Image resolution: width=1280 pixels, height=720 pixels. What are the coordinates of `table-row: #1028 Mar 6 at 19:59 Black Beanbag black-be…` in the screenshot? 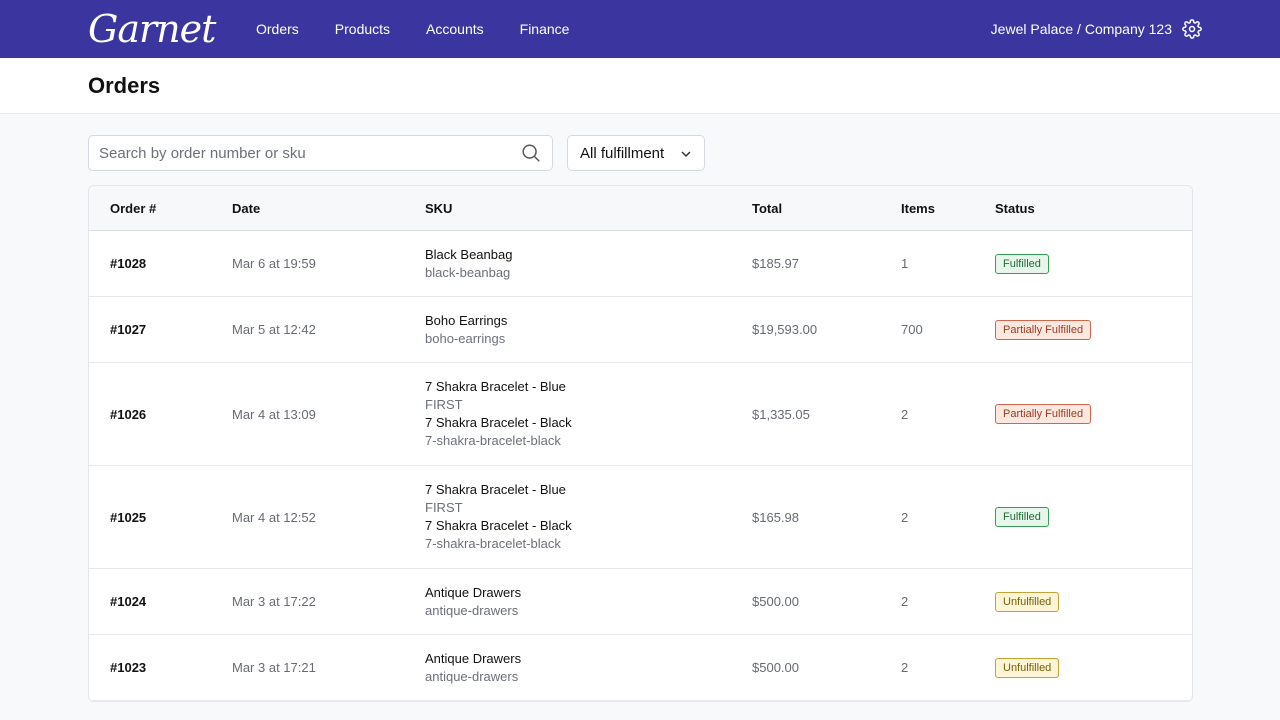 It's located at (640, 264).